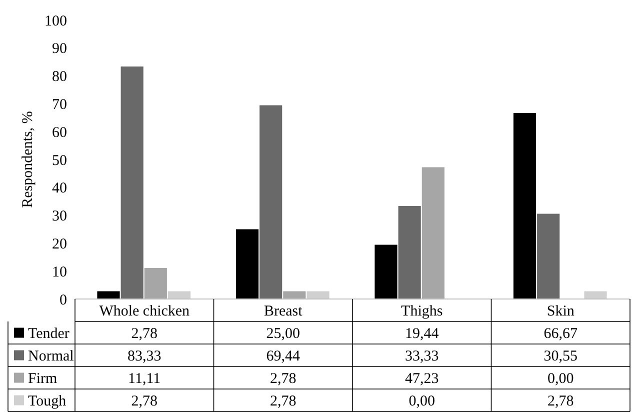  I want to click on y-tick-label: 90, so click(59, 49).